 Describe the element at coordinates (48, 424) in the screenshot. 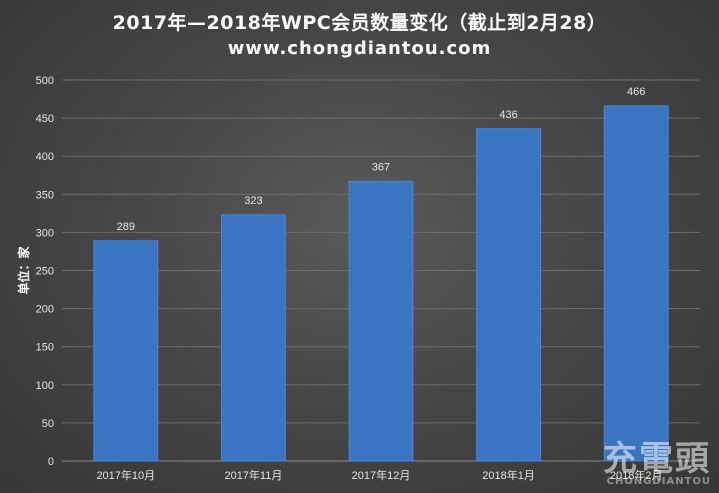

I see `y-tick-label: 50` at that location.